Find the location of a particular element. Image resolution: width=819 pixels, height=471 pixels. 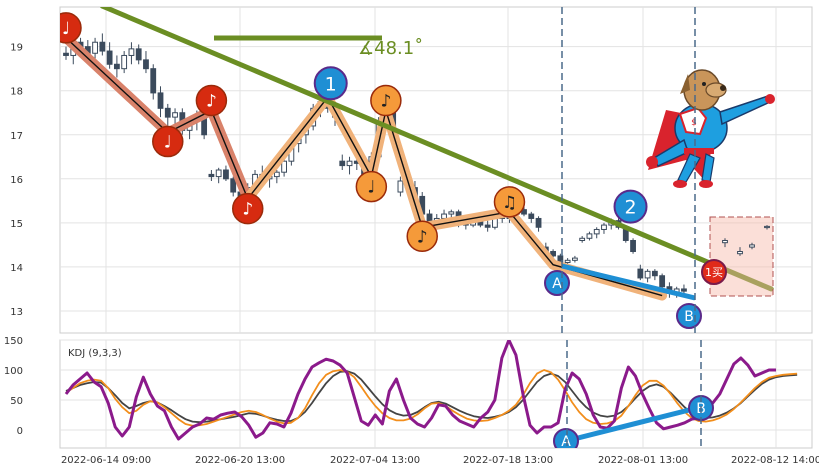

divergence-line-kdj is located at coordinates (633, 424).